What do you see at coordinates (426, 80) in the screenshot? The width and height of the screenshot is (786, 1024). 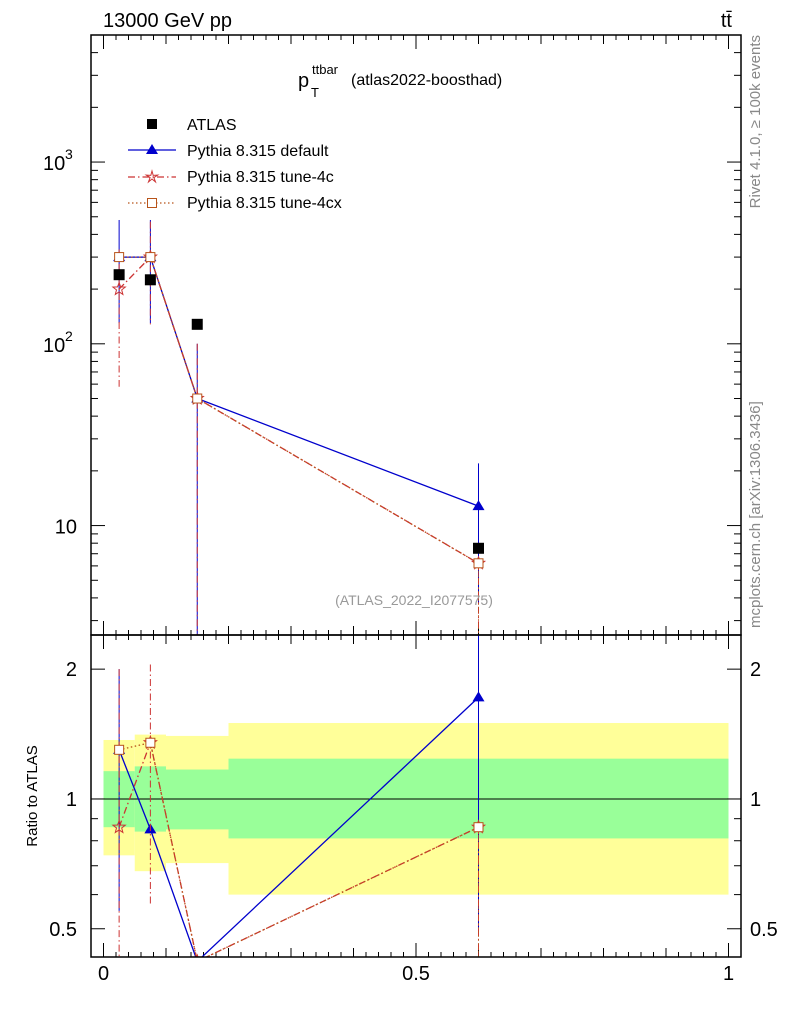 I see `chart-title-analysis: (atlas2022-boosthad)` at bounding box center [426, 80].